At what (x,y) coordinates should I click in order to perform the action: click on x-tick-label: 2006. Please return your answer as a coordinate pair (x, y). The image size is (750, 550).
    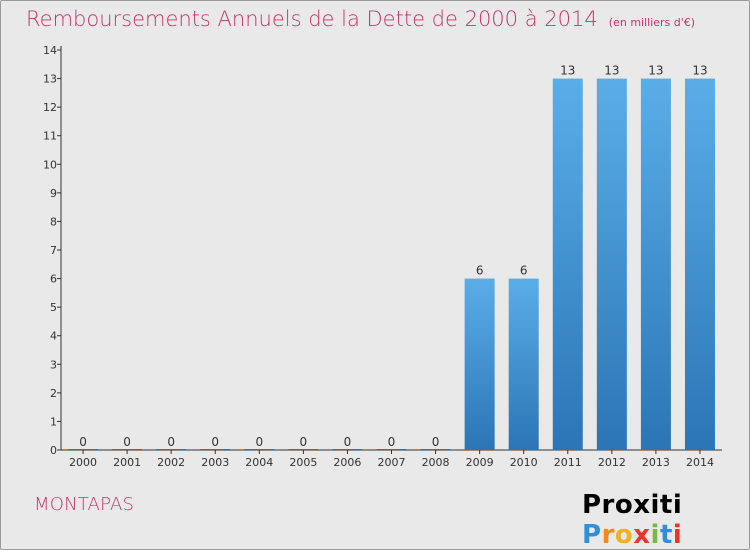
    Looking at the image, I should click on (347, 462).